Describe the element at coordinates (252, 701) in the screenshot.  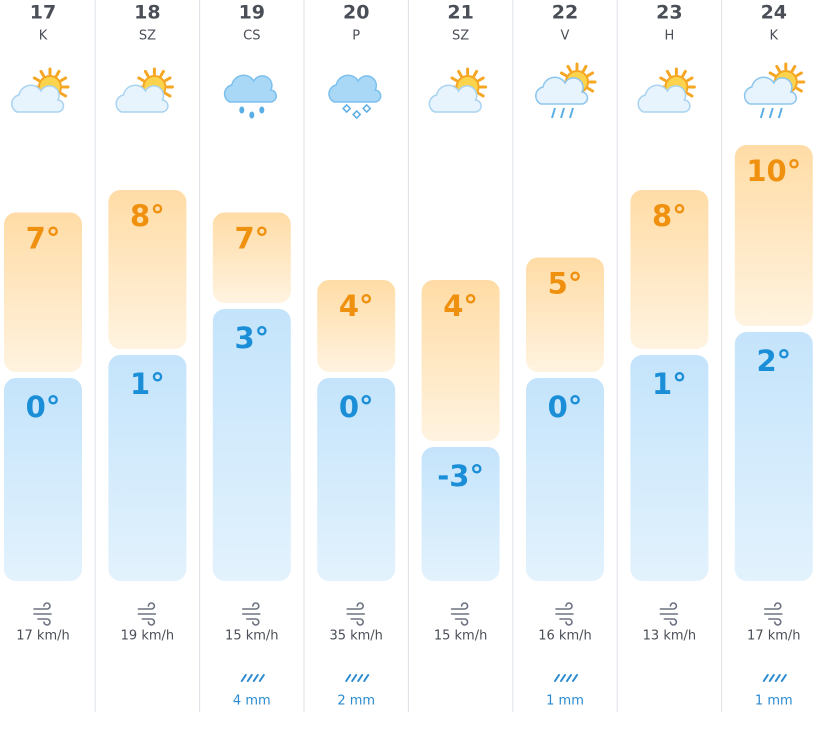
I see `precipitation: 4 mm` at that location.